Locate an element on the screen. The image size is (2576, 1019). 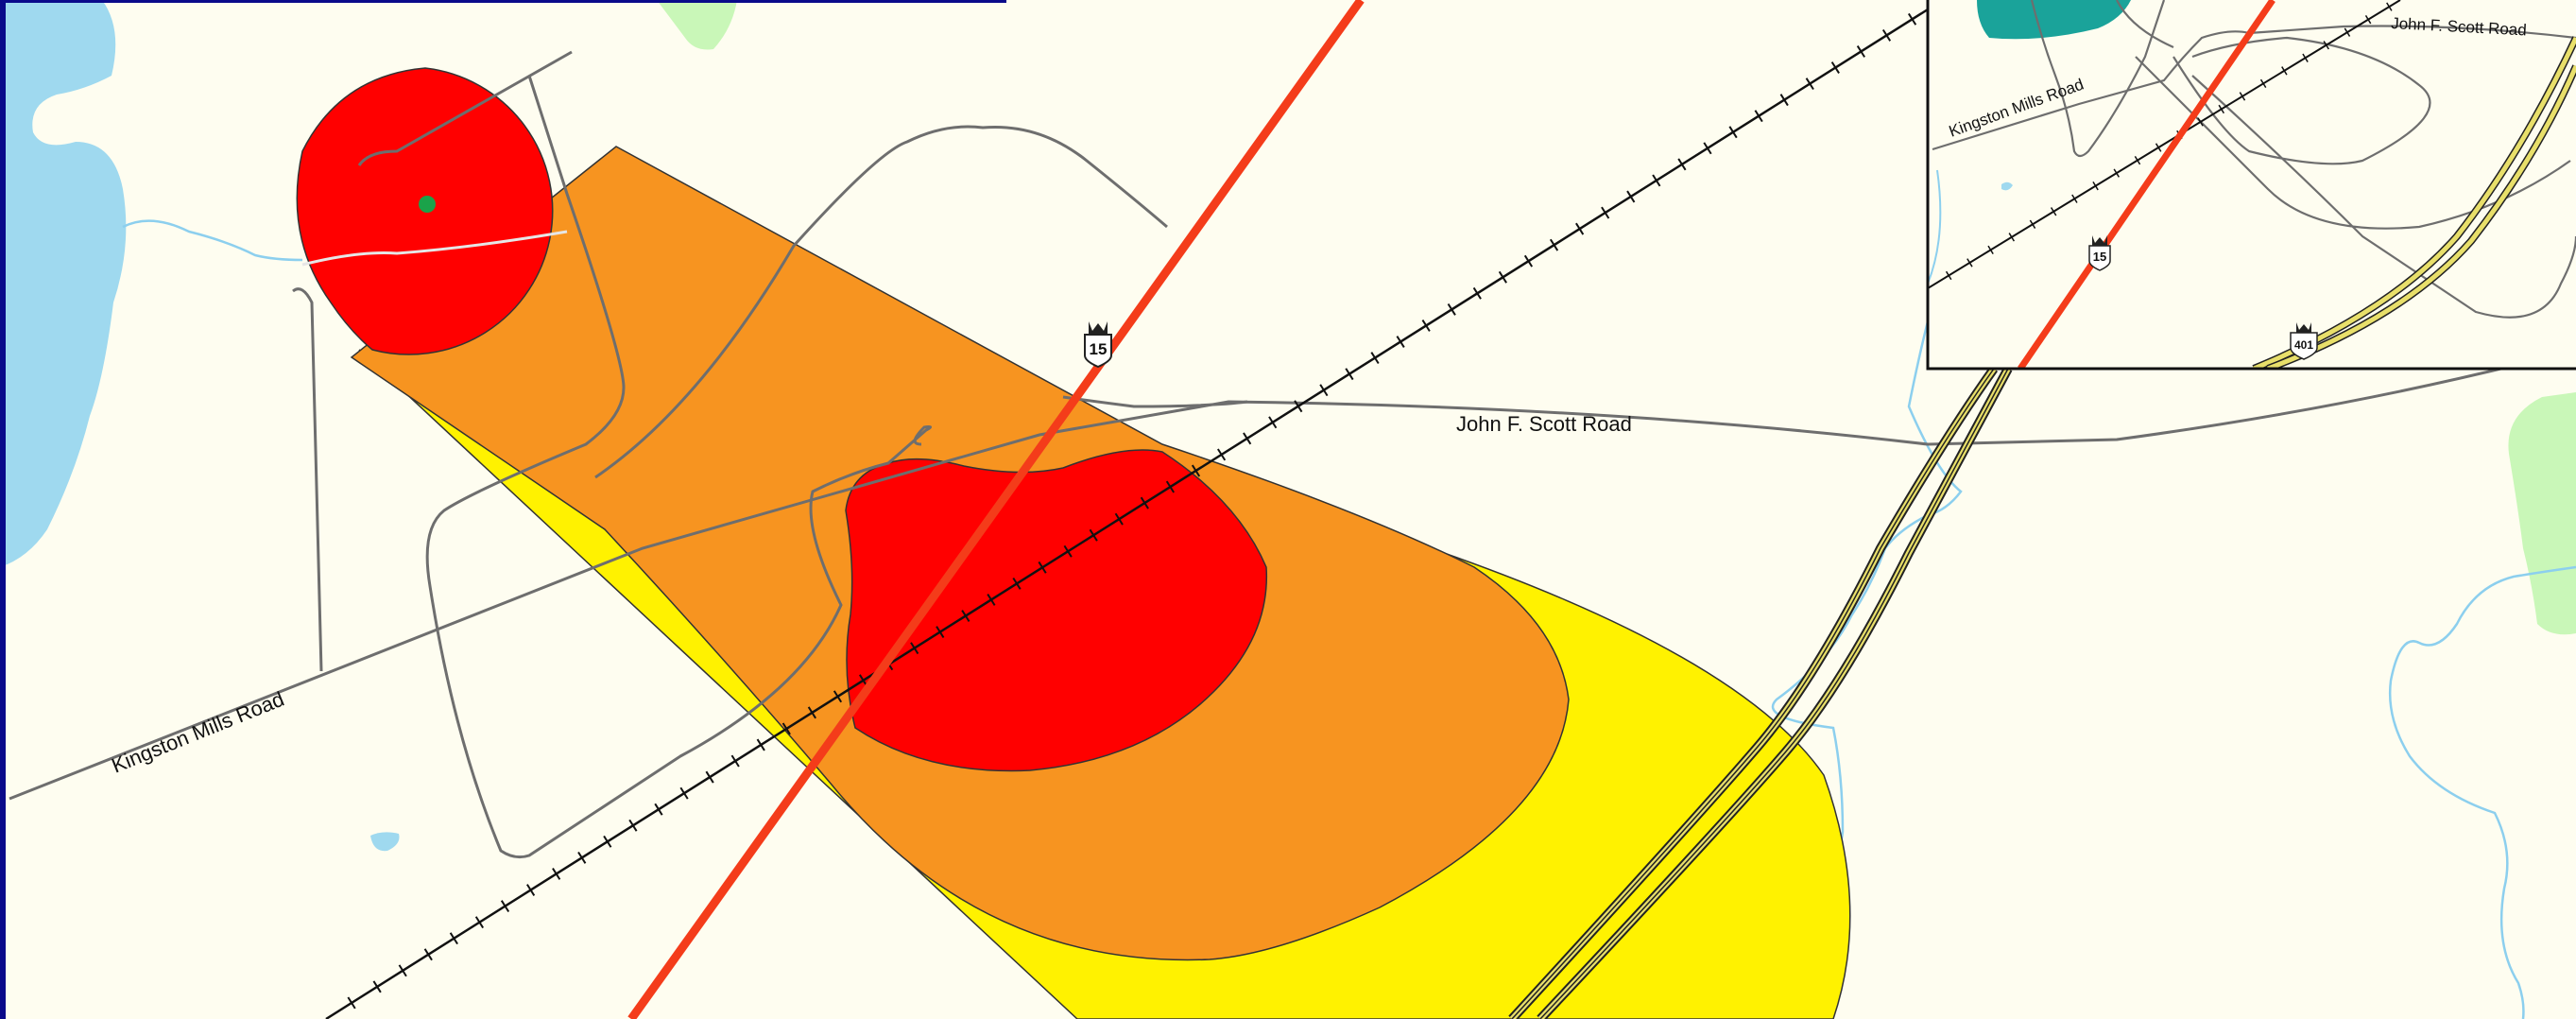
map-frame-top is located at coordinates (503, 1).